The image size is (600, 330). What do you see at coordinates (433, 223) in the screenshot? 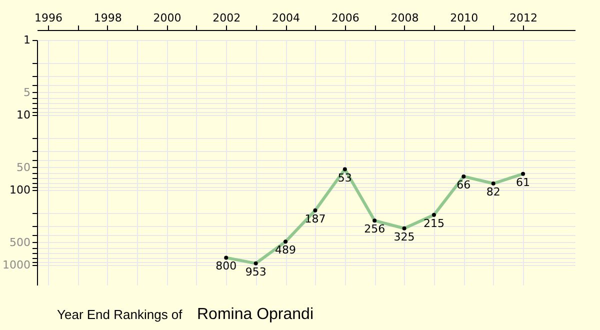
I see `data-label: 215` at bounding box center [433, 223].